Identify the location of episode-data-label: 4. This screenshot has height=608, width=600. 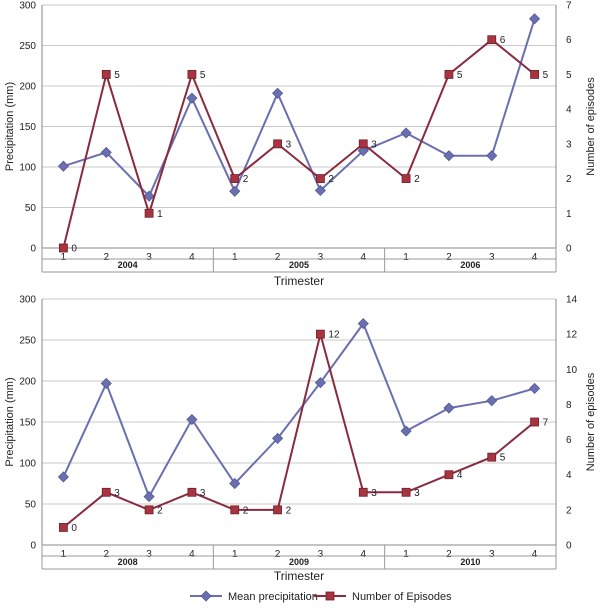
(460, 475).